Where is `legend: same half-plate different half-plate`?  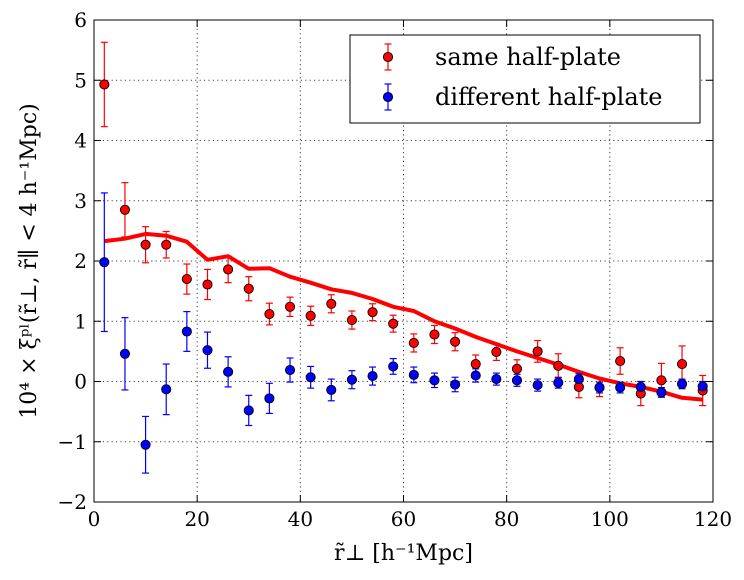 legend: same half-plate different half-plate is located at coordinates (525, 79).